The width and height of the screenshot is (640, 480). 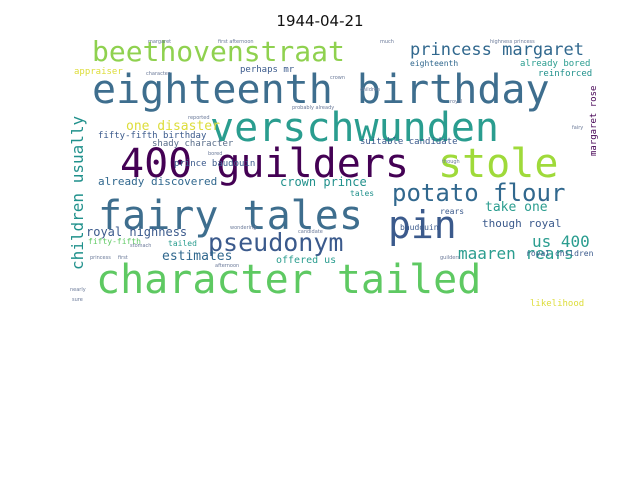 I want to click on word: first, so click(x=123, y=258).